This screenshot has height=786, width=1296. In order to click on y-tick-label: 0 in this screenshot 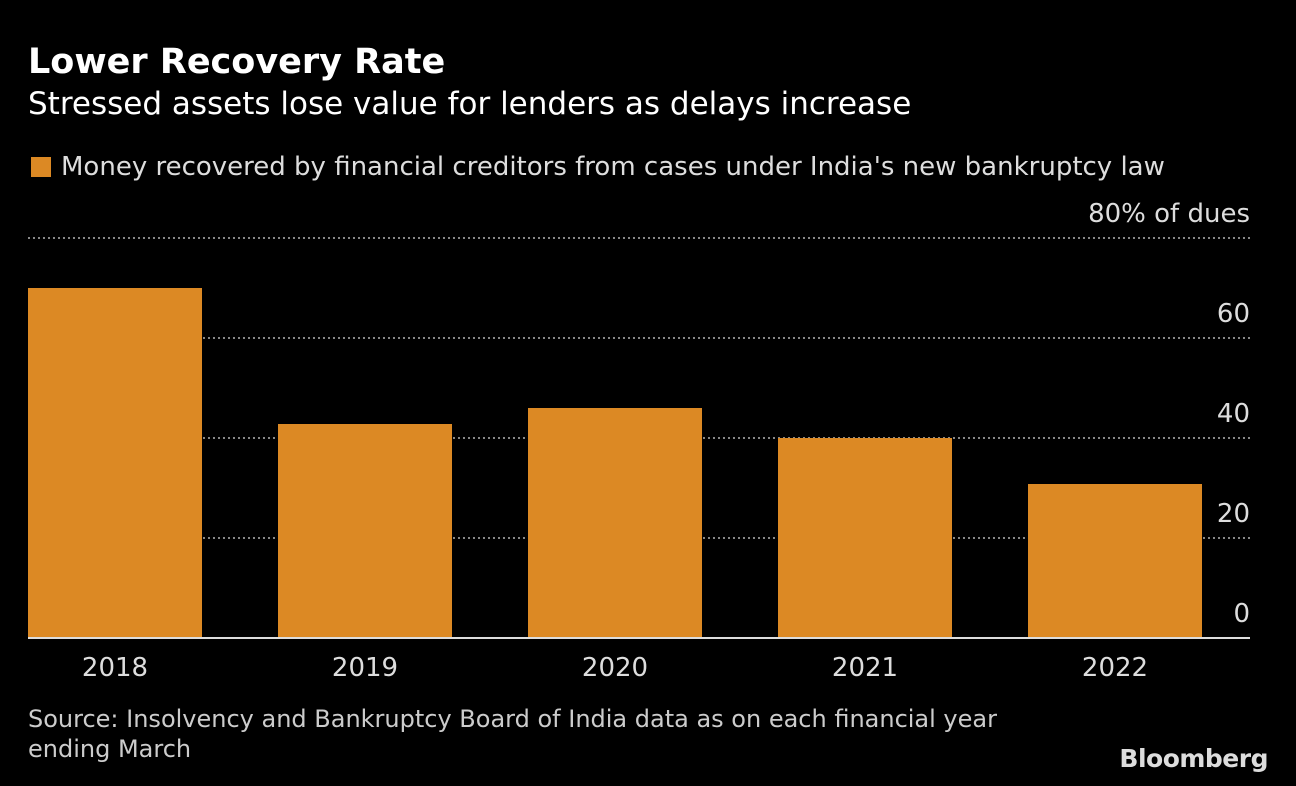, I will do `click(1241, 614)`.